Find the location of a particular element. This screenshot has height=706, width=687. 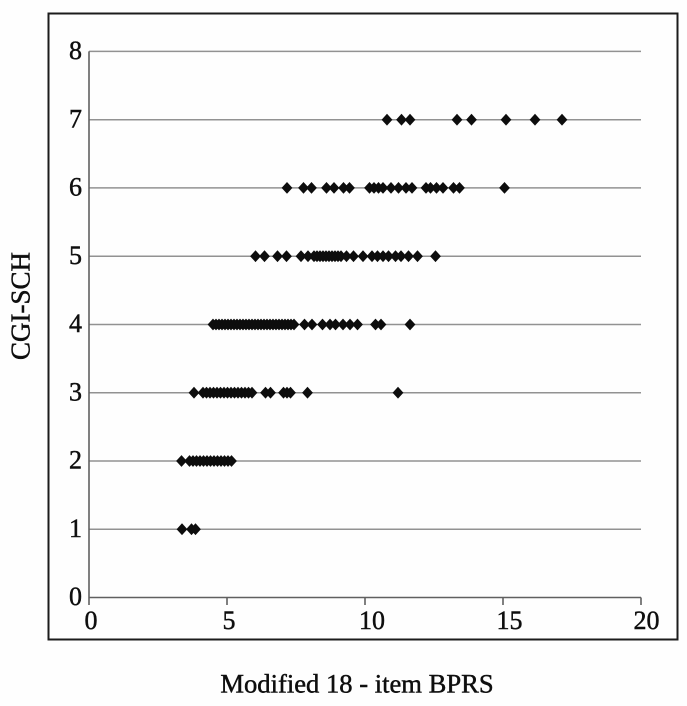

svg-text: 2 is located at coordinates (75, 460).